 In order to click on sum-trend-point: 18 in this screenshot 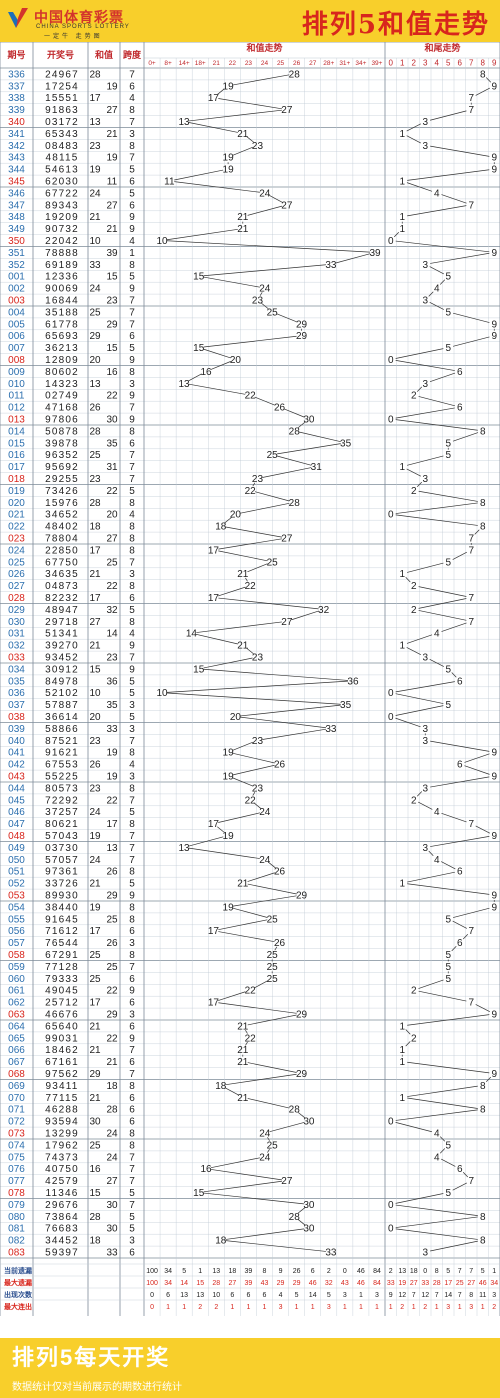, I will do `click(221, 1241)`.